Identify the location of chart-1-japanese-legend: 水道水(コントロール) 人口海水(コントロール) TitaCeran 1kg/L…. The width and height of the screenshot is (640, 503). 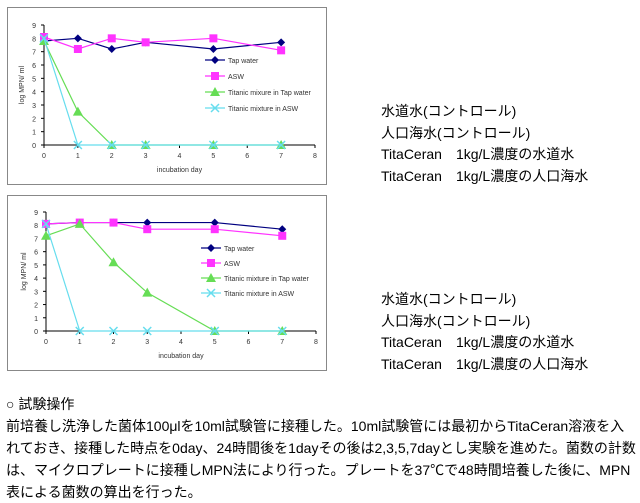
(484, 144).